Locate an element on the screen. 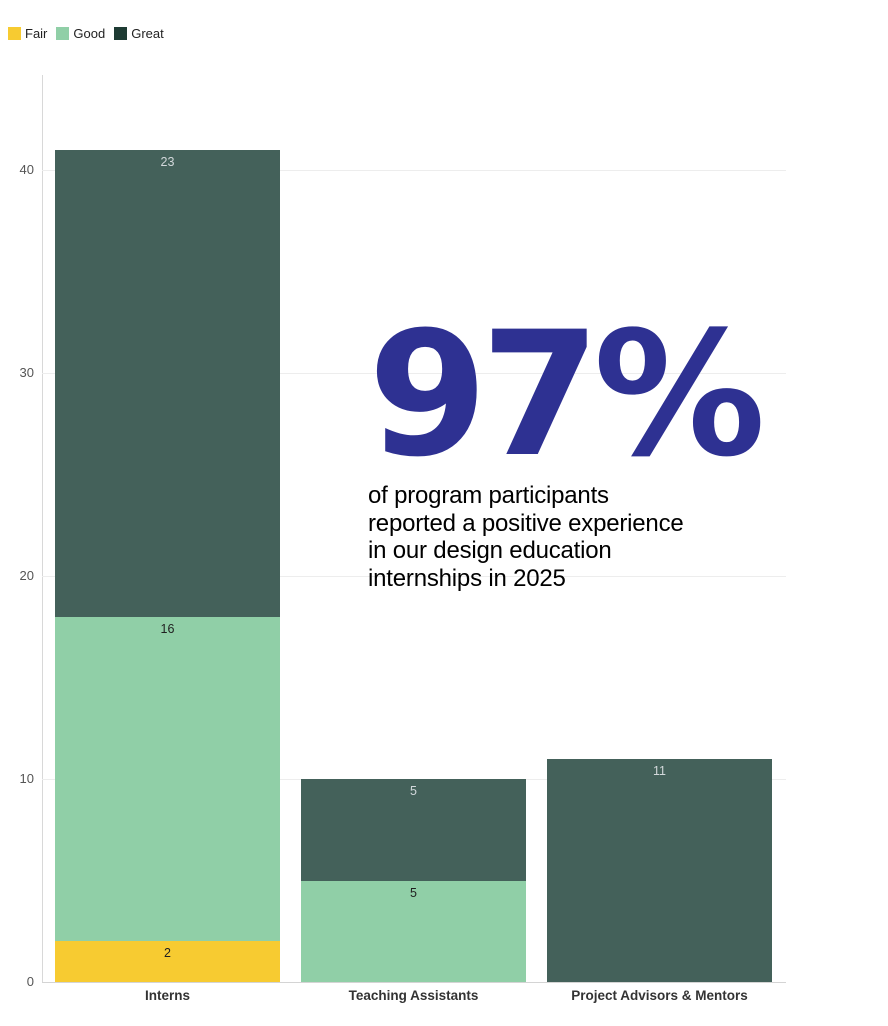  y-tick-label: 0 is located at coordinates (30, 981).